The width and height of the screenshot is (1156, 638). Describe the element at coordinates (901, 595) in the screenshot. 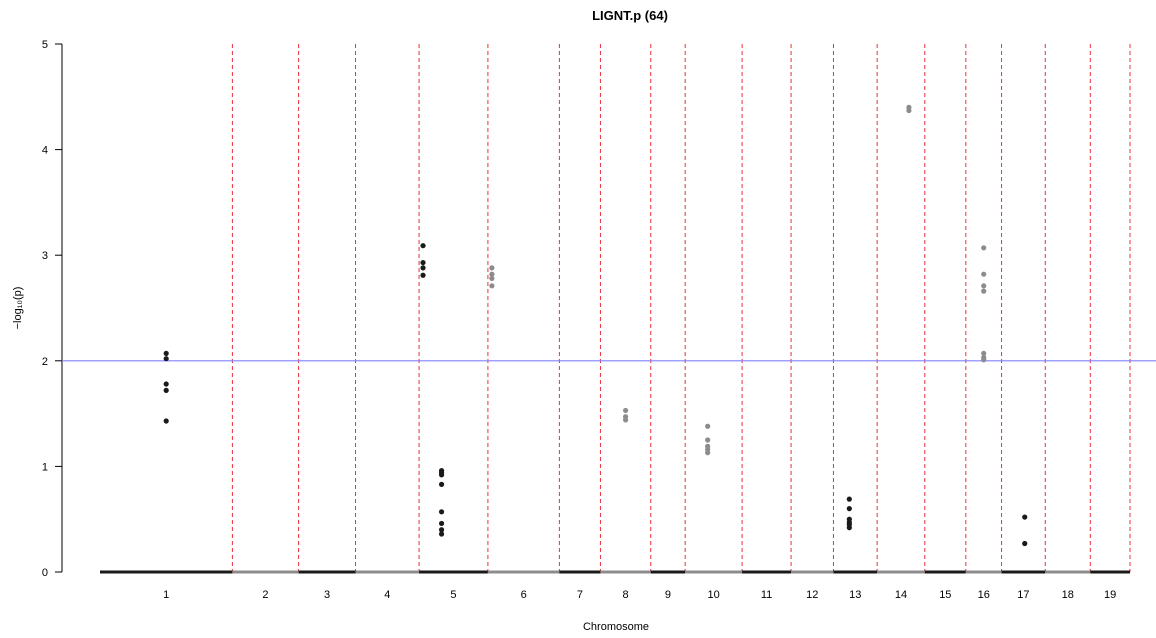

I see `x-tick-label: 14` at that location.